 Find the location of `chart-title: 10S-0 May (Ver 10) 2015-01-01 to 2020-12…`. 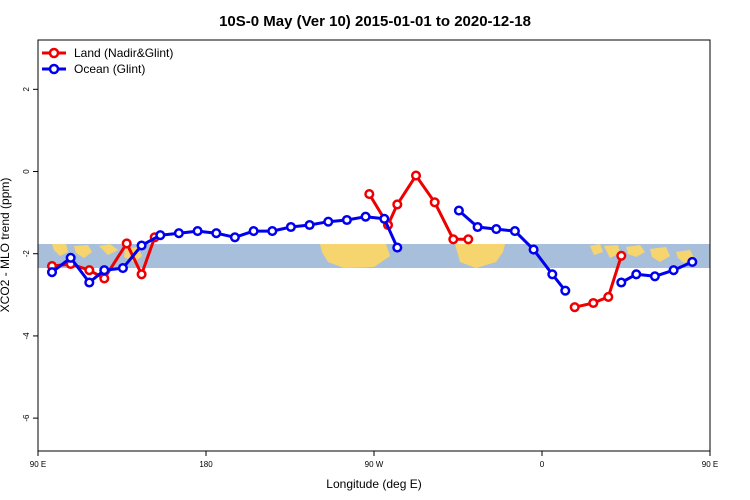

chart-title: 10S-0 May (Ver 10) 2015-01-01 to 2020-12… is located at coordinates (375, 21).